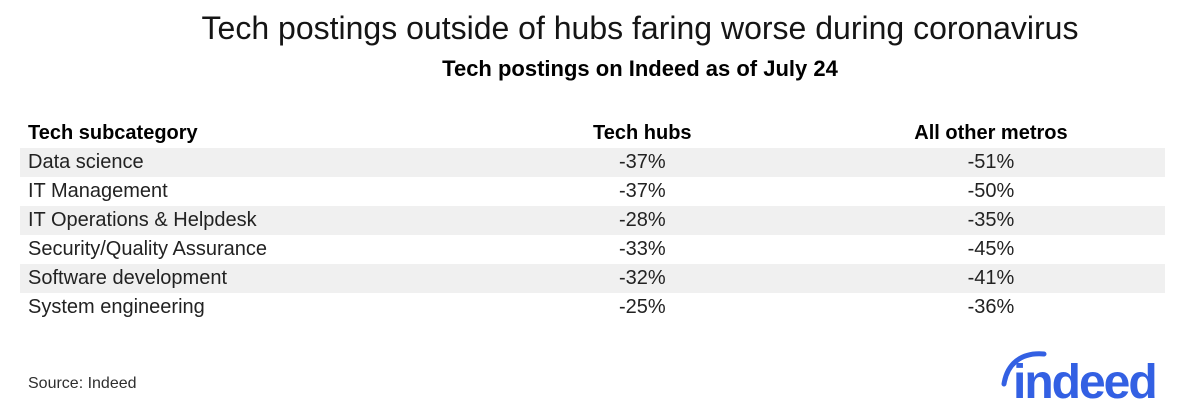  I want to click on cell-category: IT Operations & Helpdesk, so click(142, 220).